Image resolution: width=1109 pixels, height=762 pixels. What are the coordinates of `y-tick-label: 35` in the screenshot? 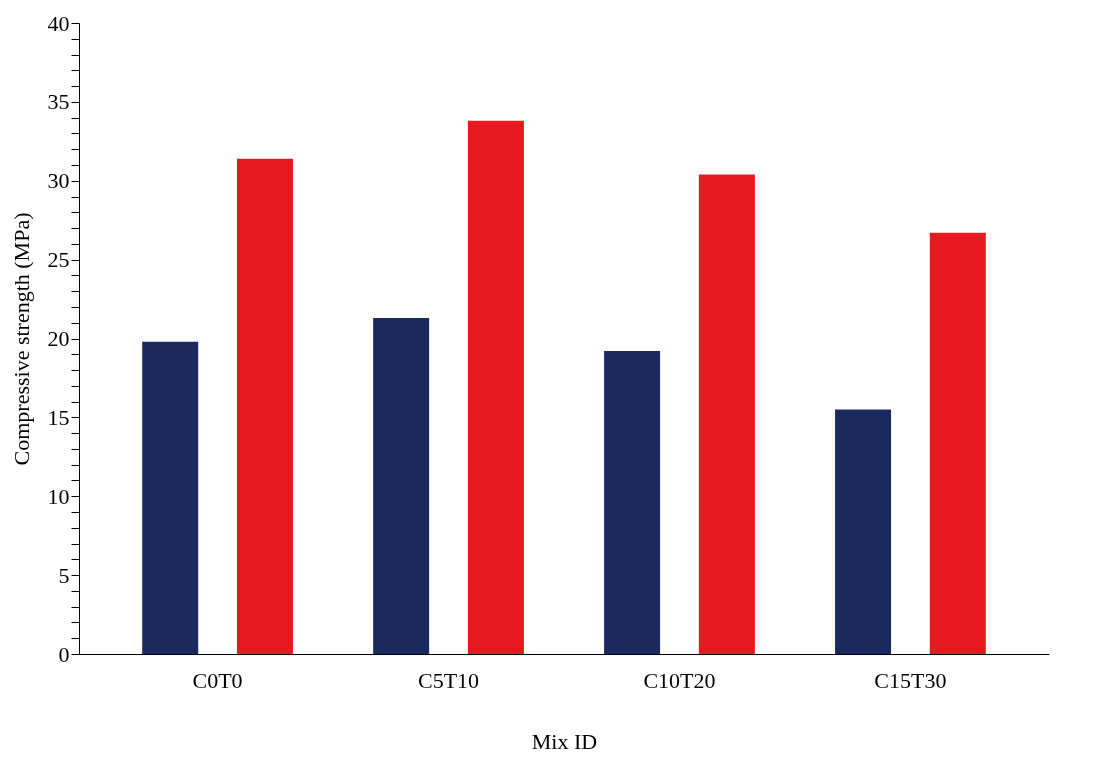 It's located at (58, 102).